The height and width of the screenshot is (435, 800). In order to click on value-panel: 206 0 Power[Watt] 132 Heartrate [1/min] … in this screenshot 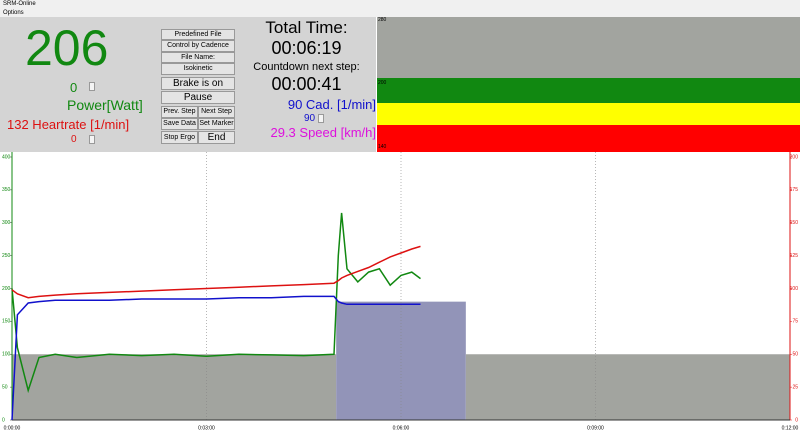, I will do `click(74, 84)`.